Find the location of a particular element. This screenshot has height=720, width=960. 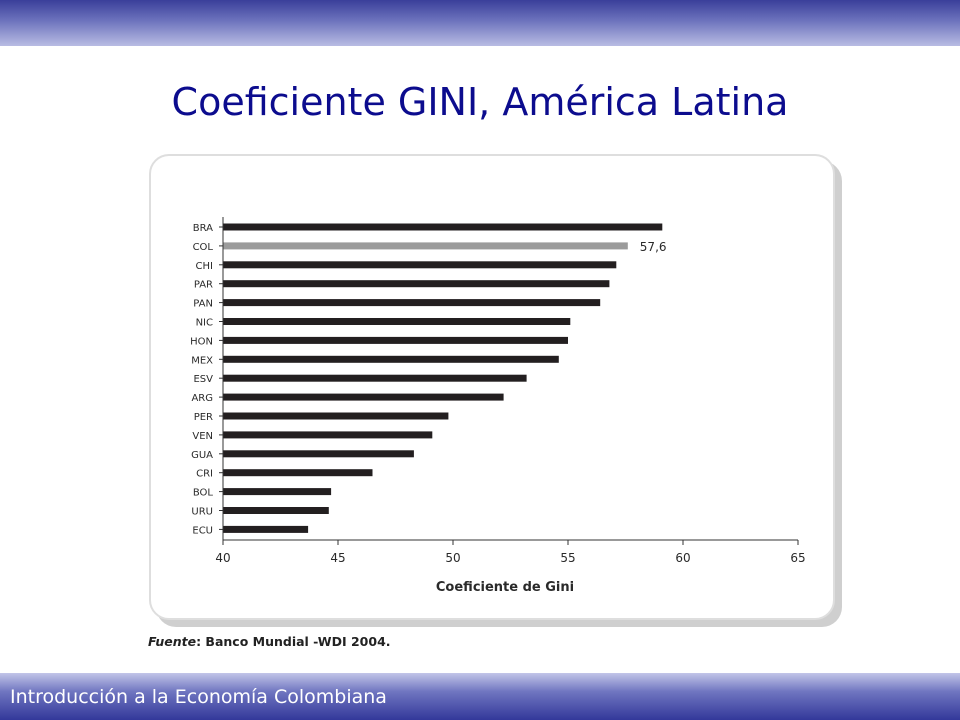

category-label-per: PER is located at coordinates (203, 417).